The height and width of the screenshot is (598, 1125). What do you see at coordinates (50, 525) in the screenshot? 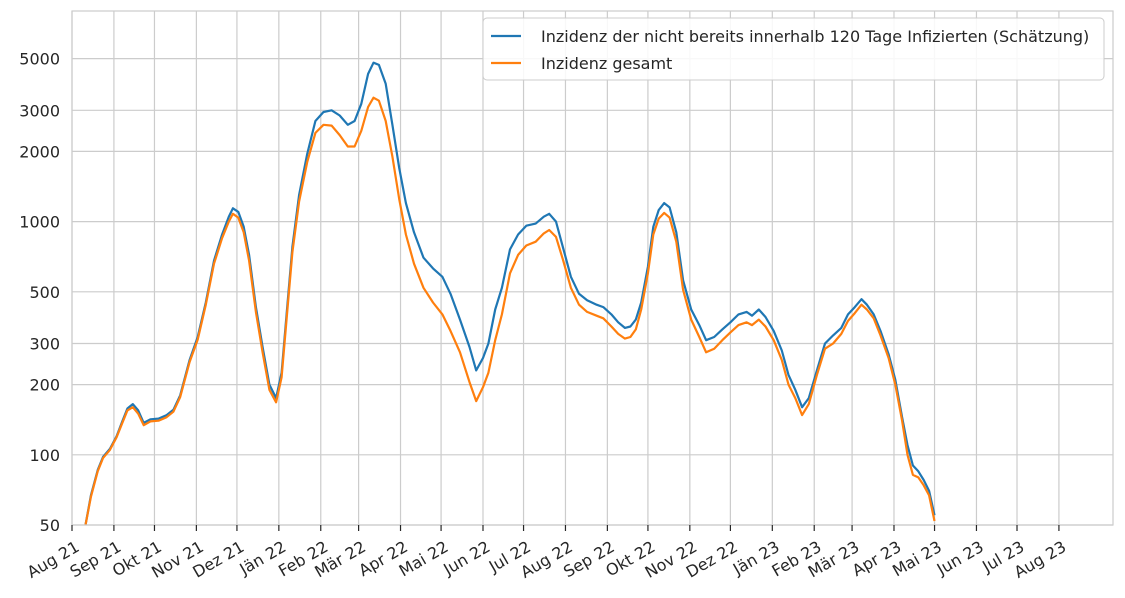
I see `y-tick-label: 50` at bounding box center [50, 525].